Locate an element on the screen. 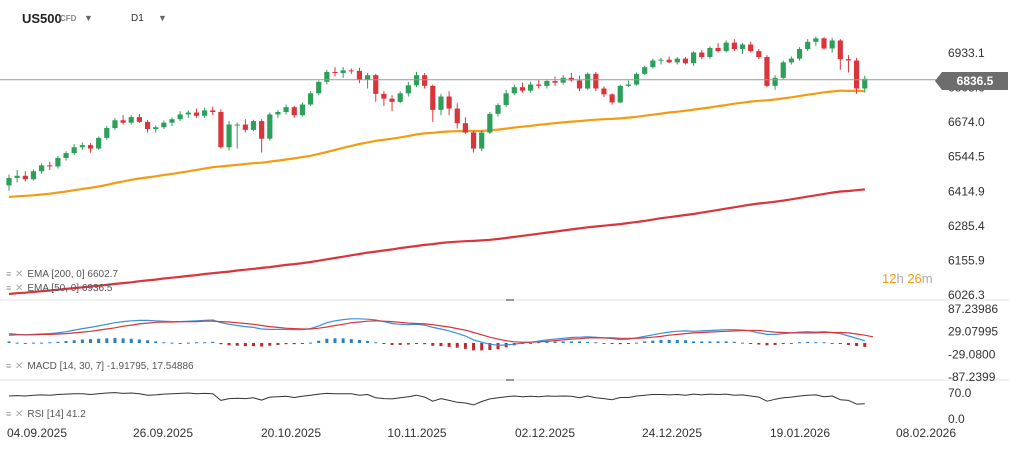 Image resolution: width=1009 pixels, height=449 pixels. y-tick-label: 6155.9 is located at coordinates (966, 260).